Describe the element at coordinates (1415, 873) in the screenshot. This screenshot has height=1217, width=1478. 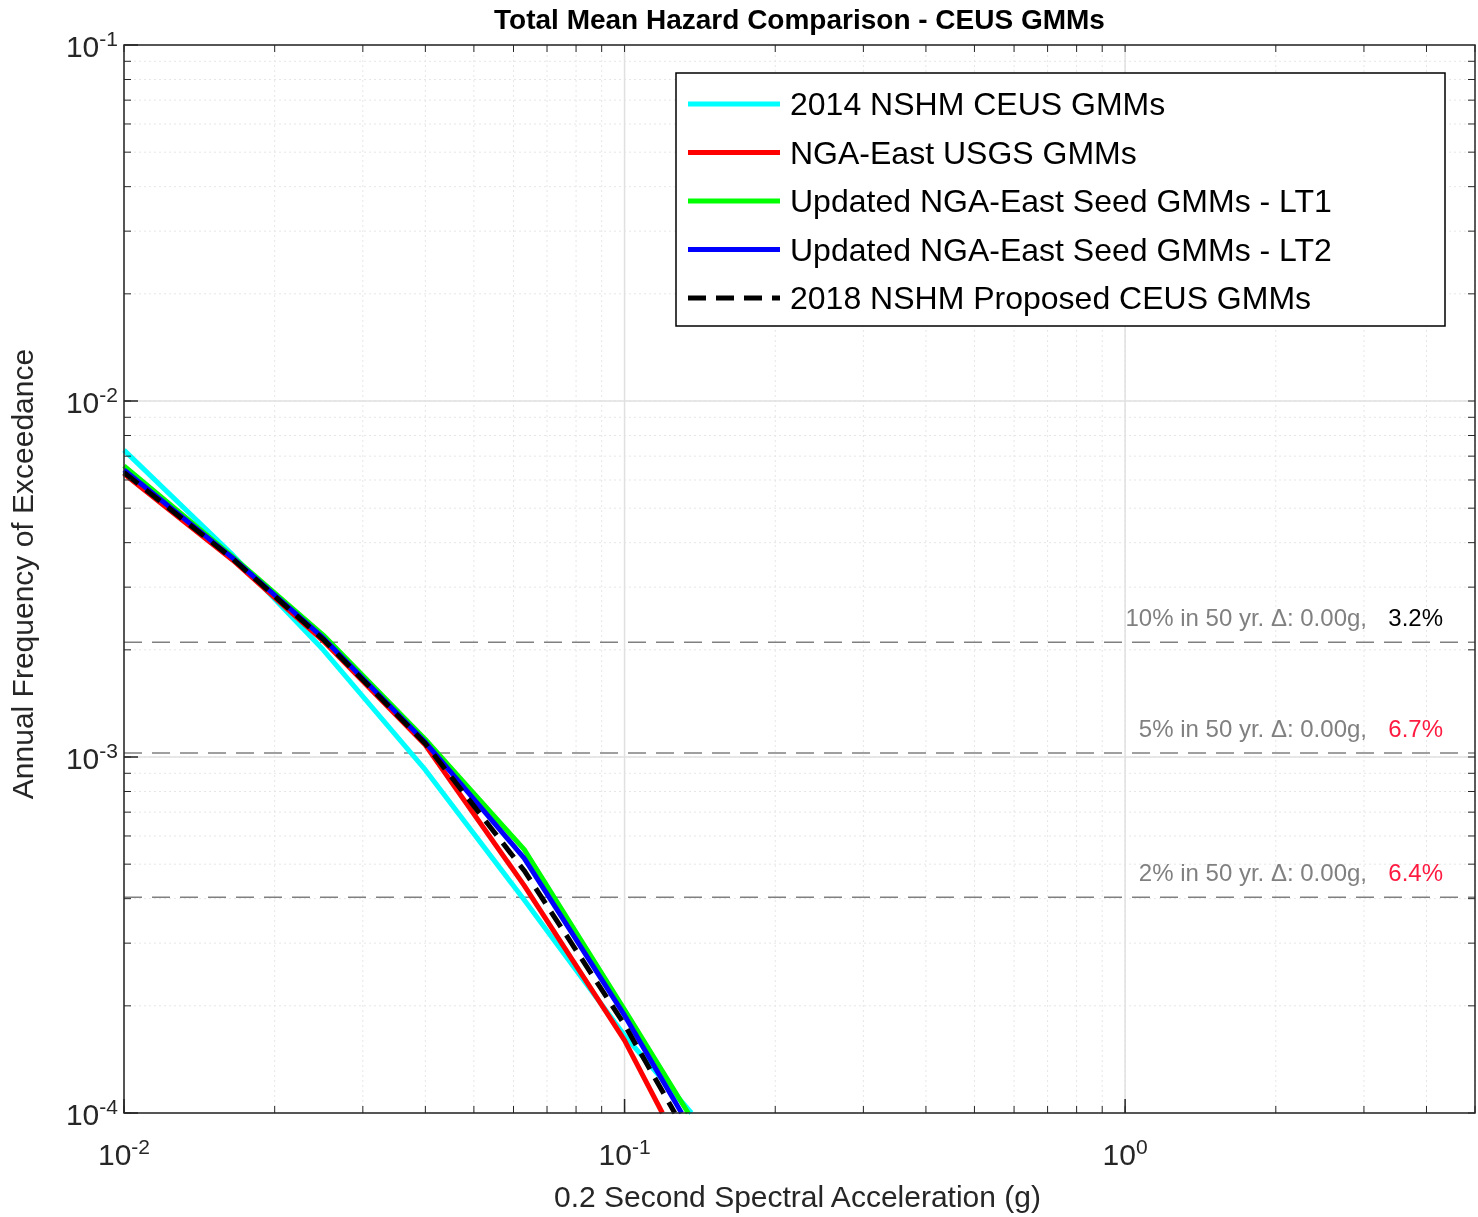
I see `annotation: 6.4%` at that location.